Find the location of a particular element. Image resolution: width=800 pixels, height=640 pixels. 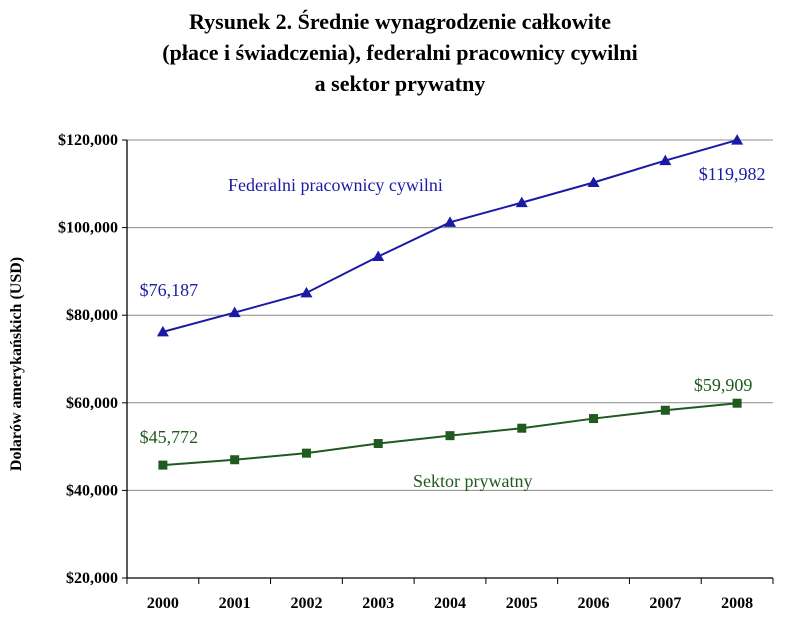

series-name-label: Sektor prywatny is located at coordinates (472, 481).